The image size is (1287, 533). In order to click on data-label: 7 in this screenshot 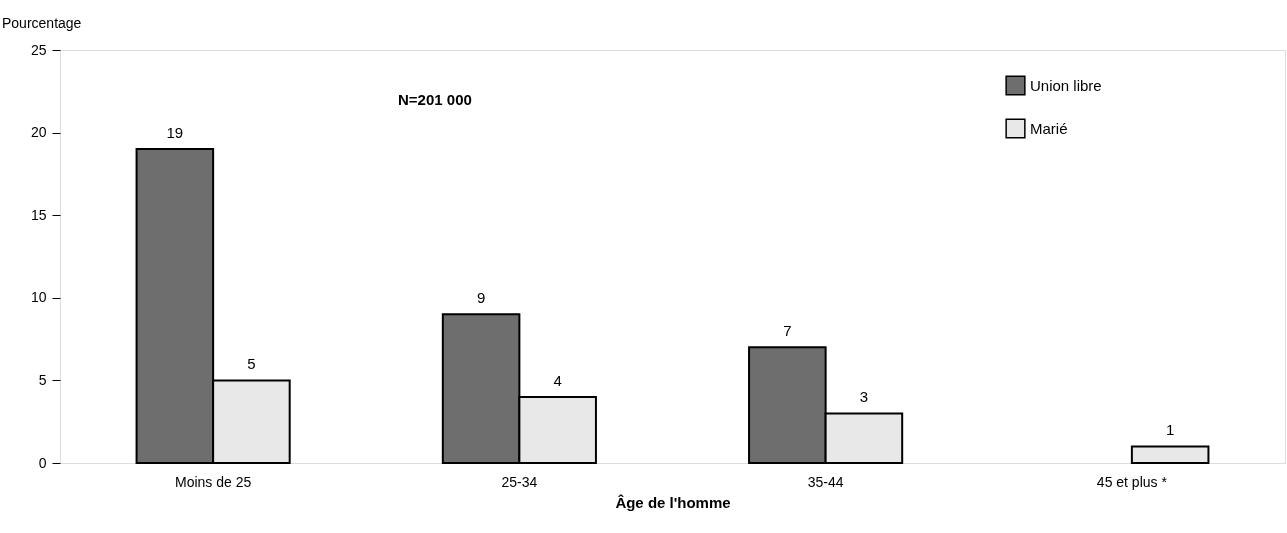, I will do `click(787, 331)`.